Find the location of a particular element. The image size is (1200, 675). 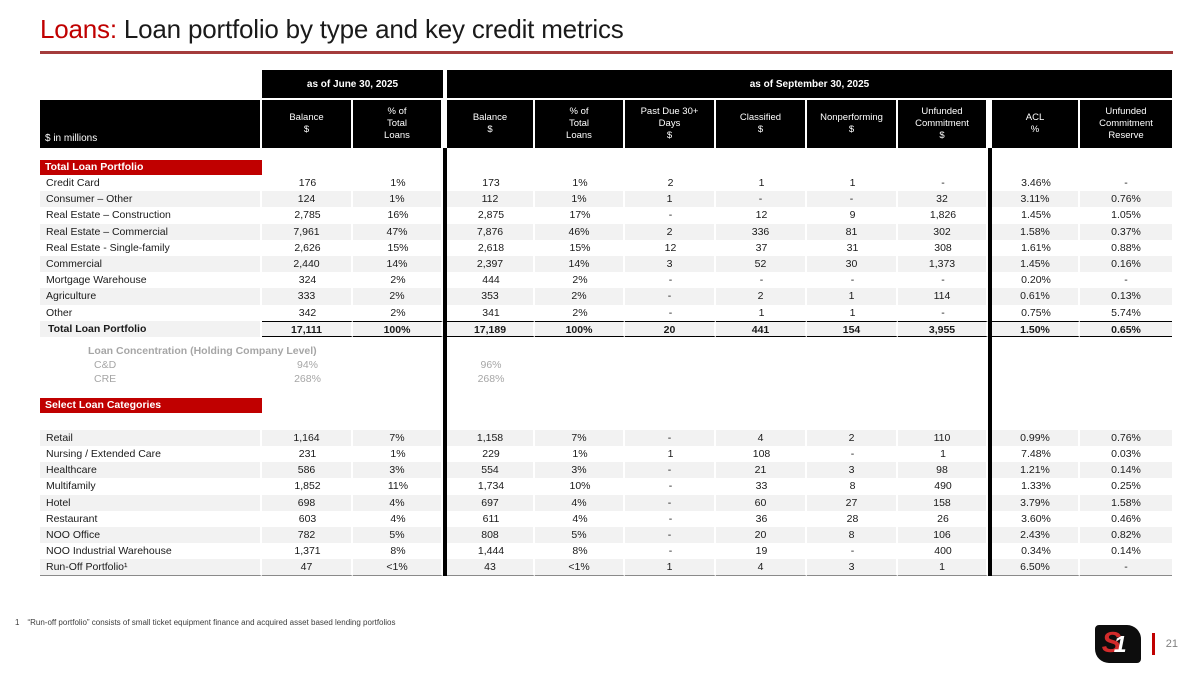

column-header: Classified $ is located at coordinates (761, 124).